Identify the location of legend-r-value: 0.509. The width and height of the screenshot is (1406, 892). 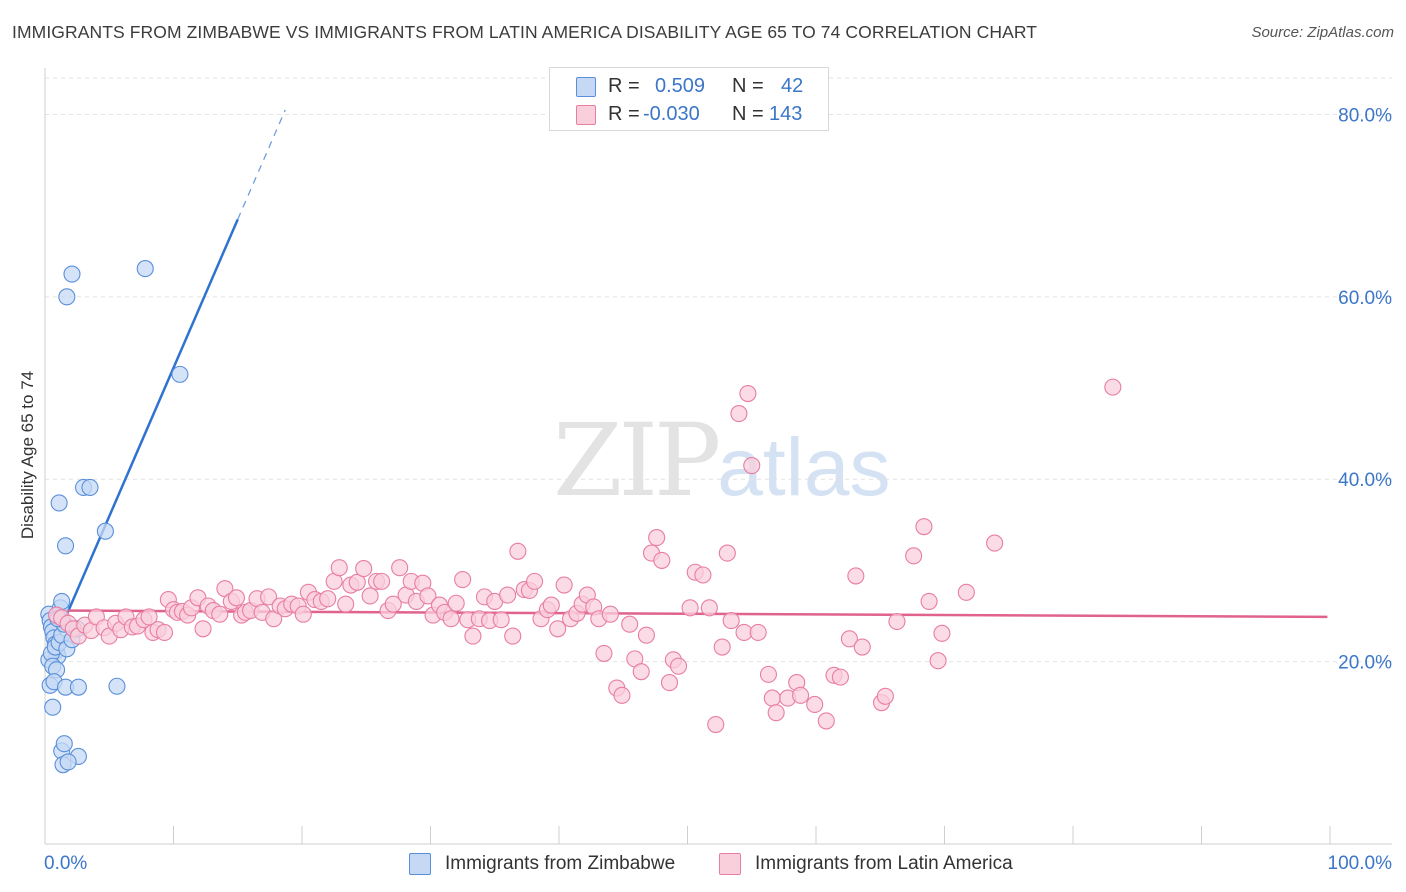
(680, 85).